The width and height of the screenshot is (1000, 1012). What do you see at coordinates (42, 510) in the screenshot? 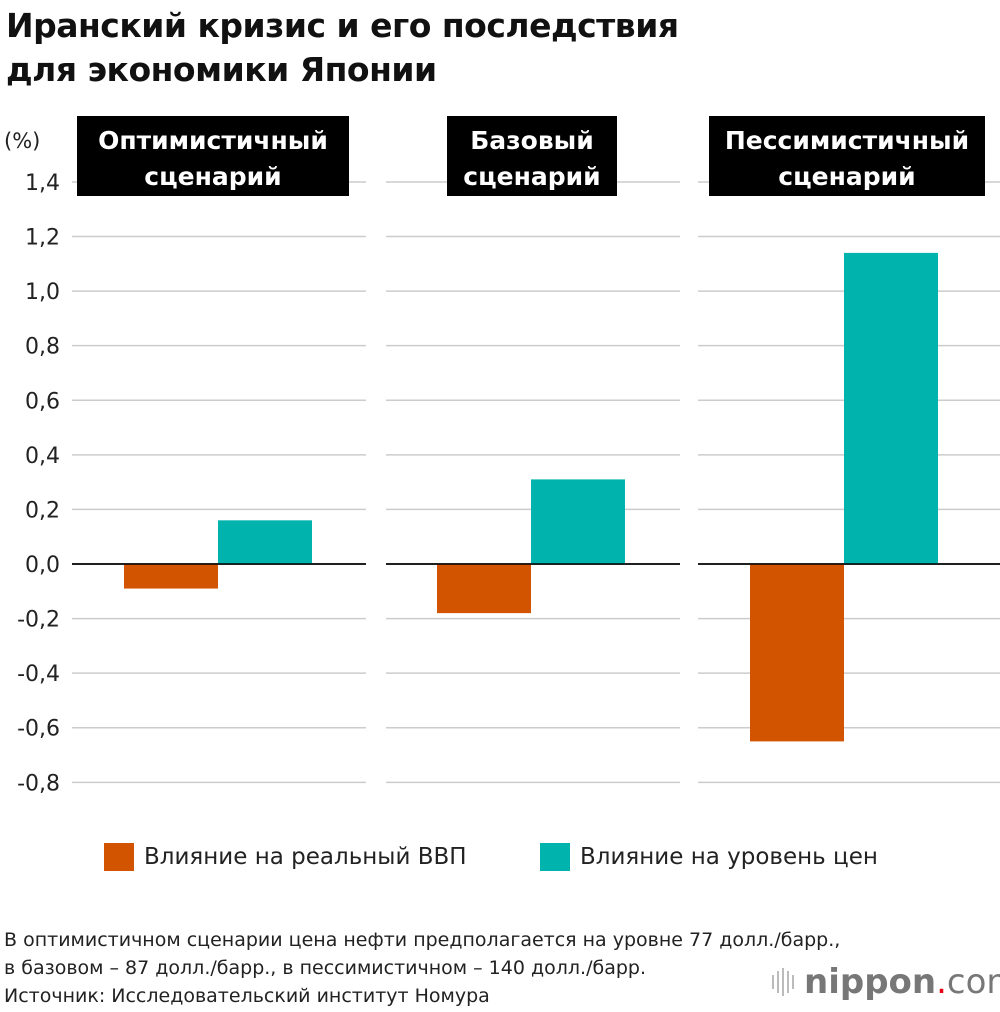
I see `y-tick-label: 0,2` at bounding box center [42, 510].